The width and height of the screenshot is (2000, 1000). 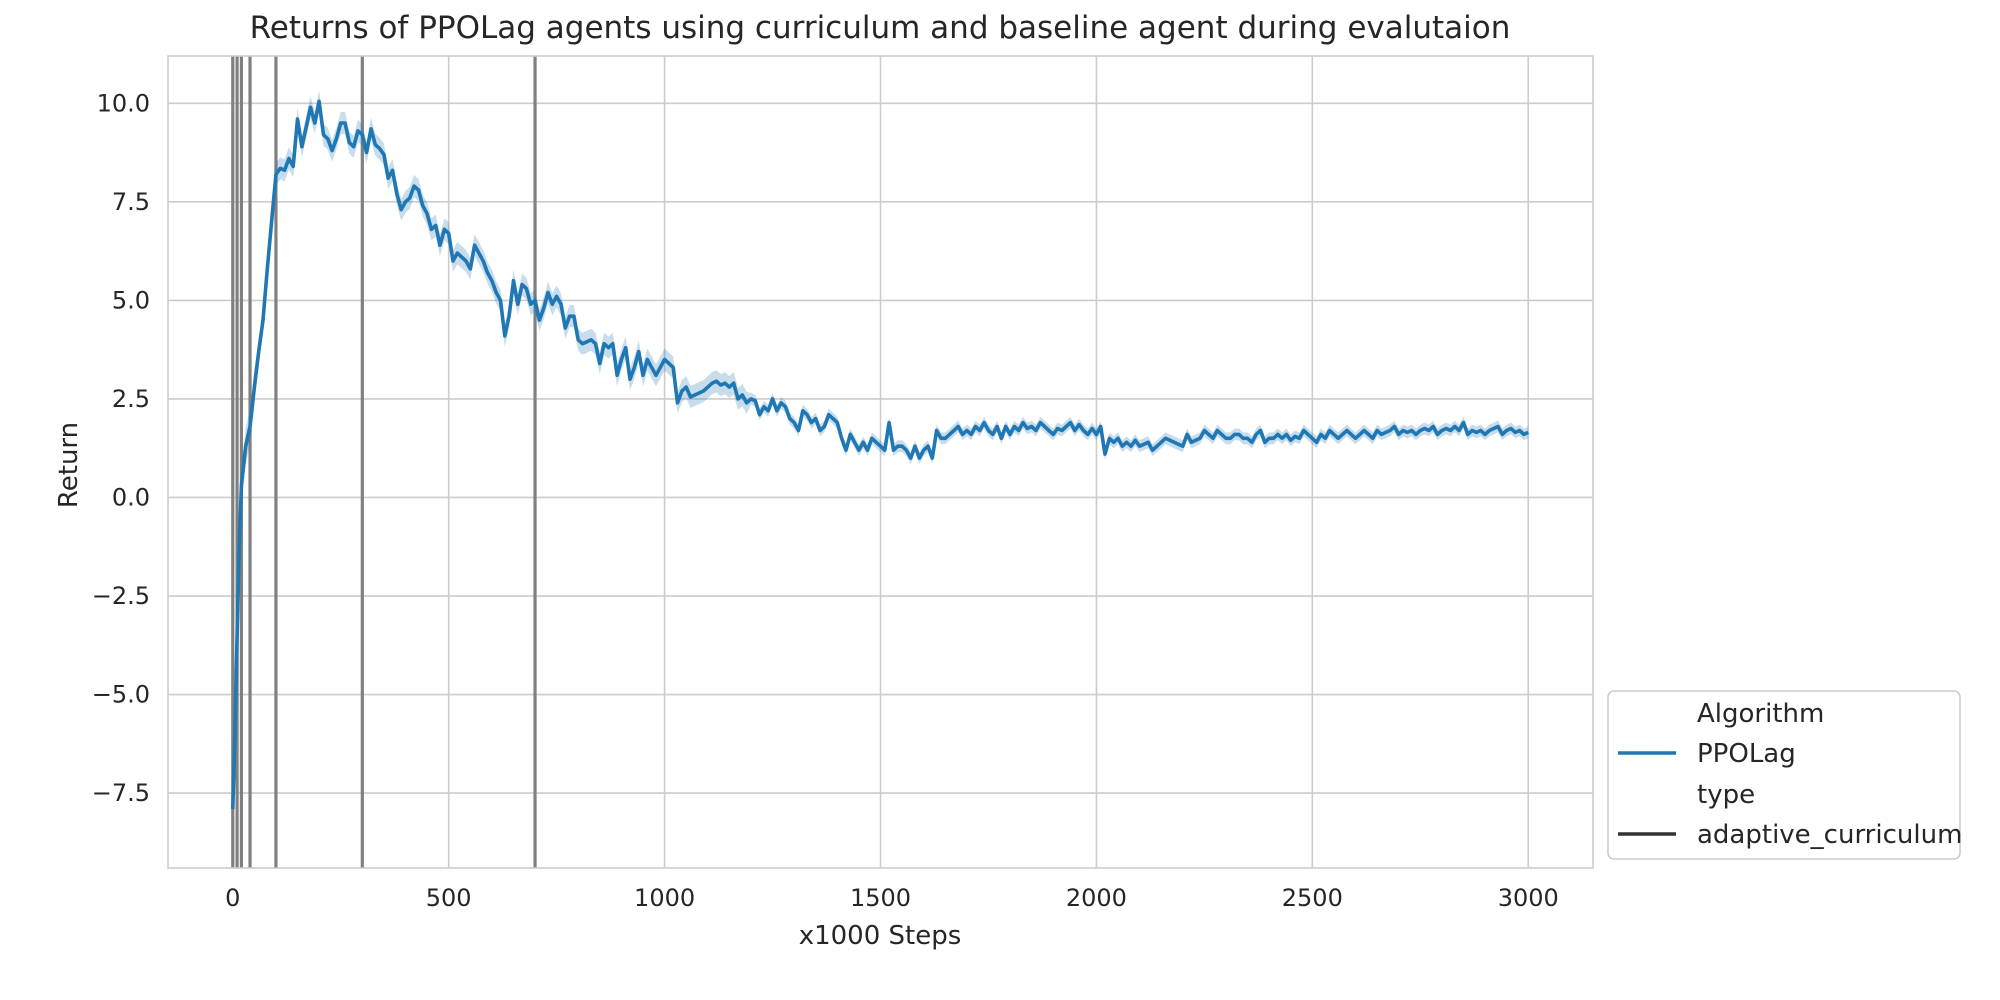 I want to click on y-tick-label: 5.0, so click(x=131, y=300).